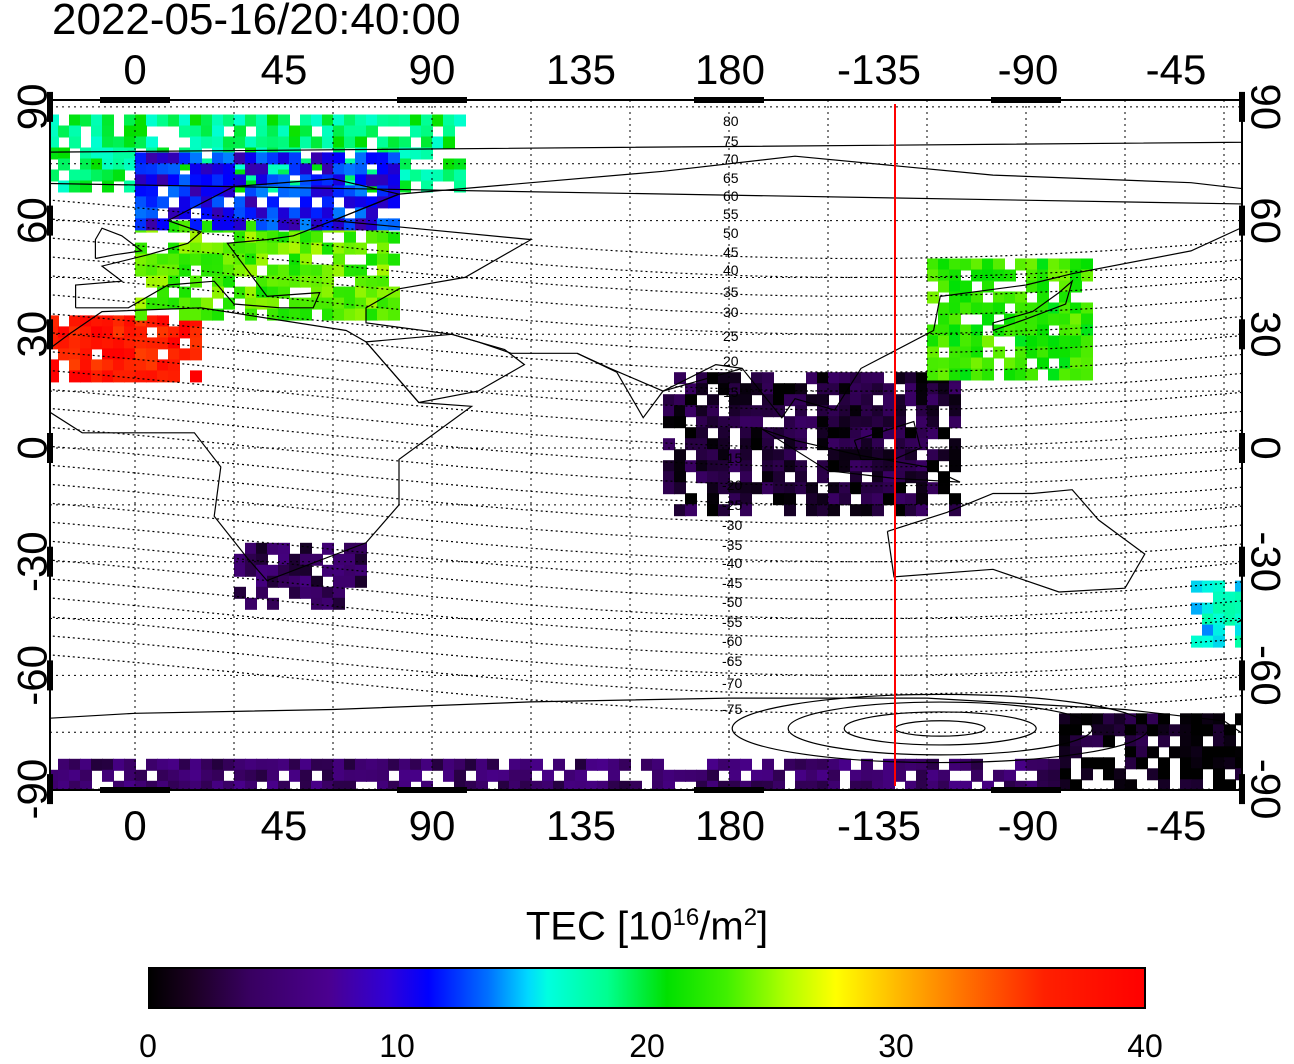 The image size is (1294, 1064). Describe the element at coordinates (879, 825) in the screenshot. I see `lon-tick-bottom: -135` at that location.